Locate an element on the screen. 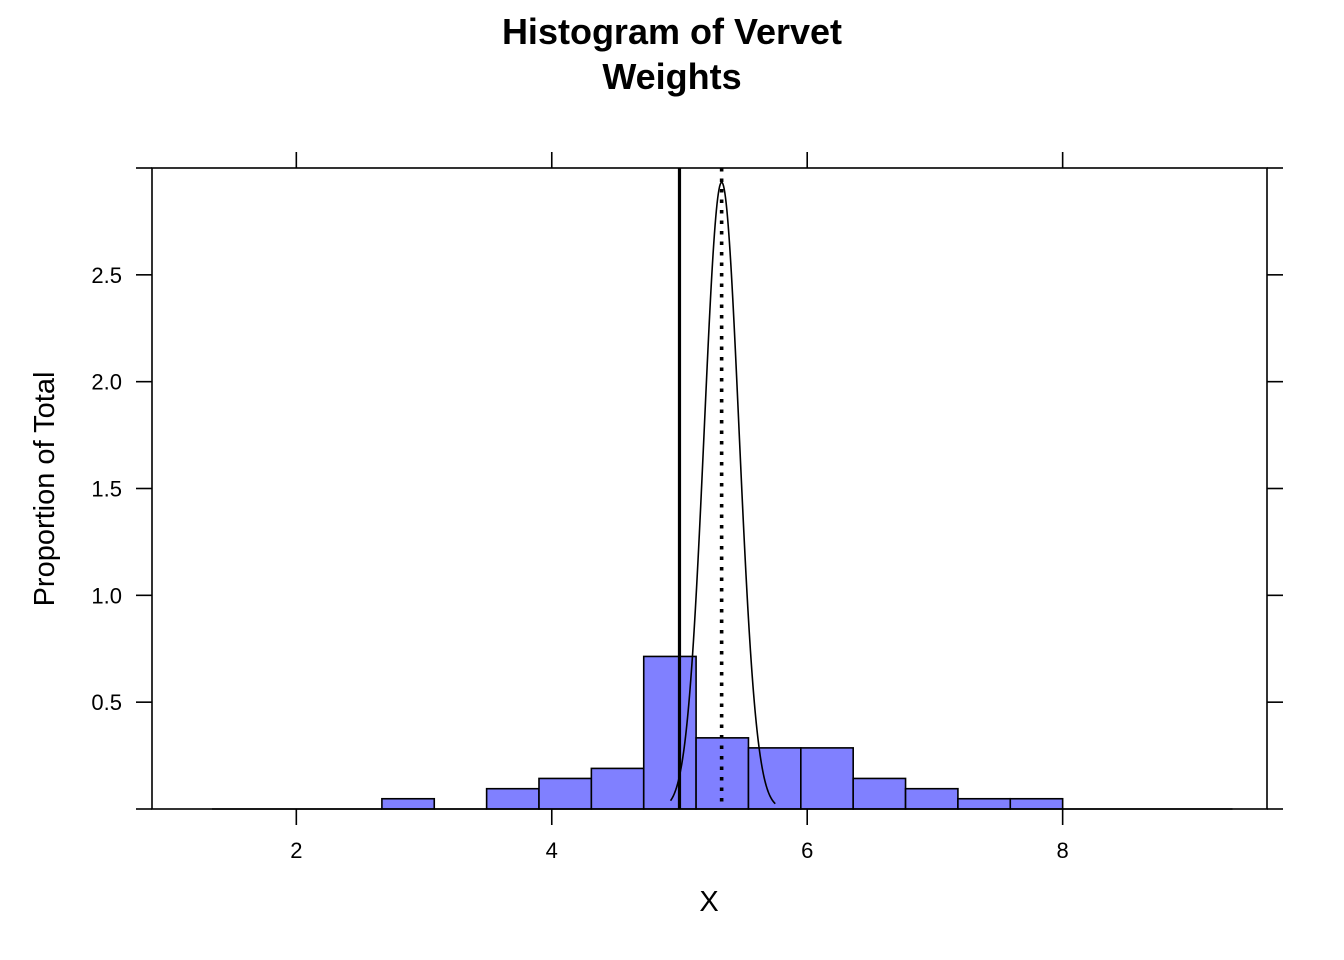  normal-density-layer is located at coordinates (722, 493).